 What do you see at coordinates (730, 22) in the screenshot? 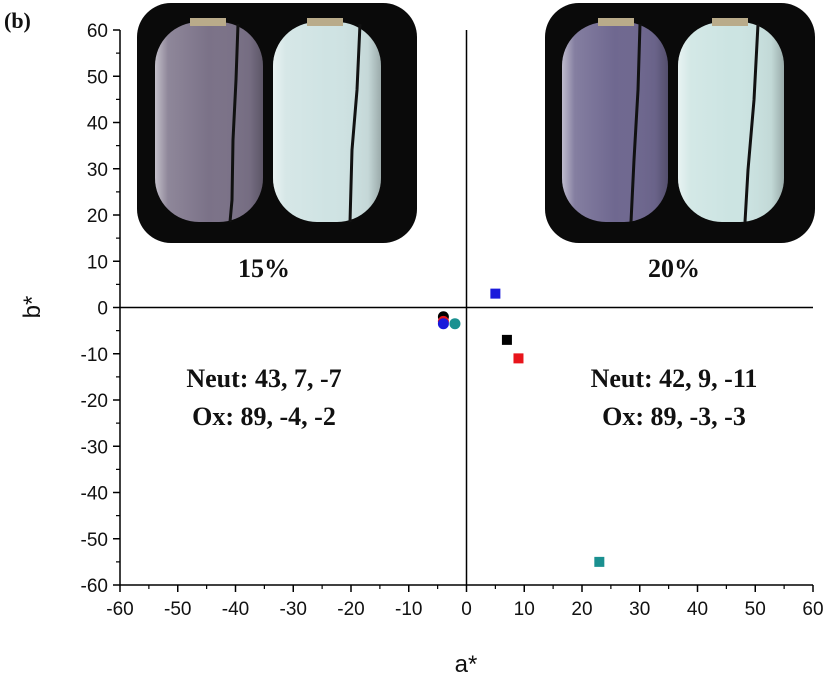
I see `photo-20-cap-right` at bounding box center [730, 22].